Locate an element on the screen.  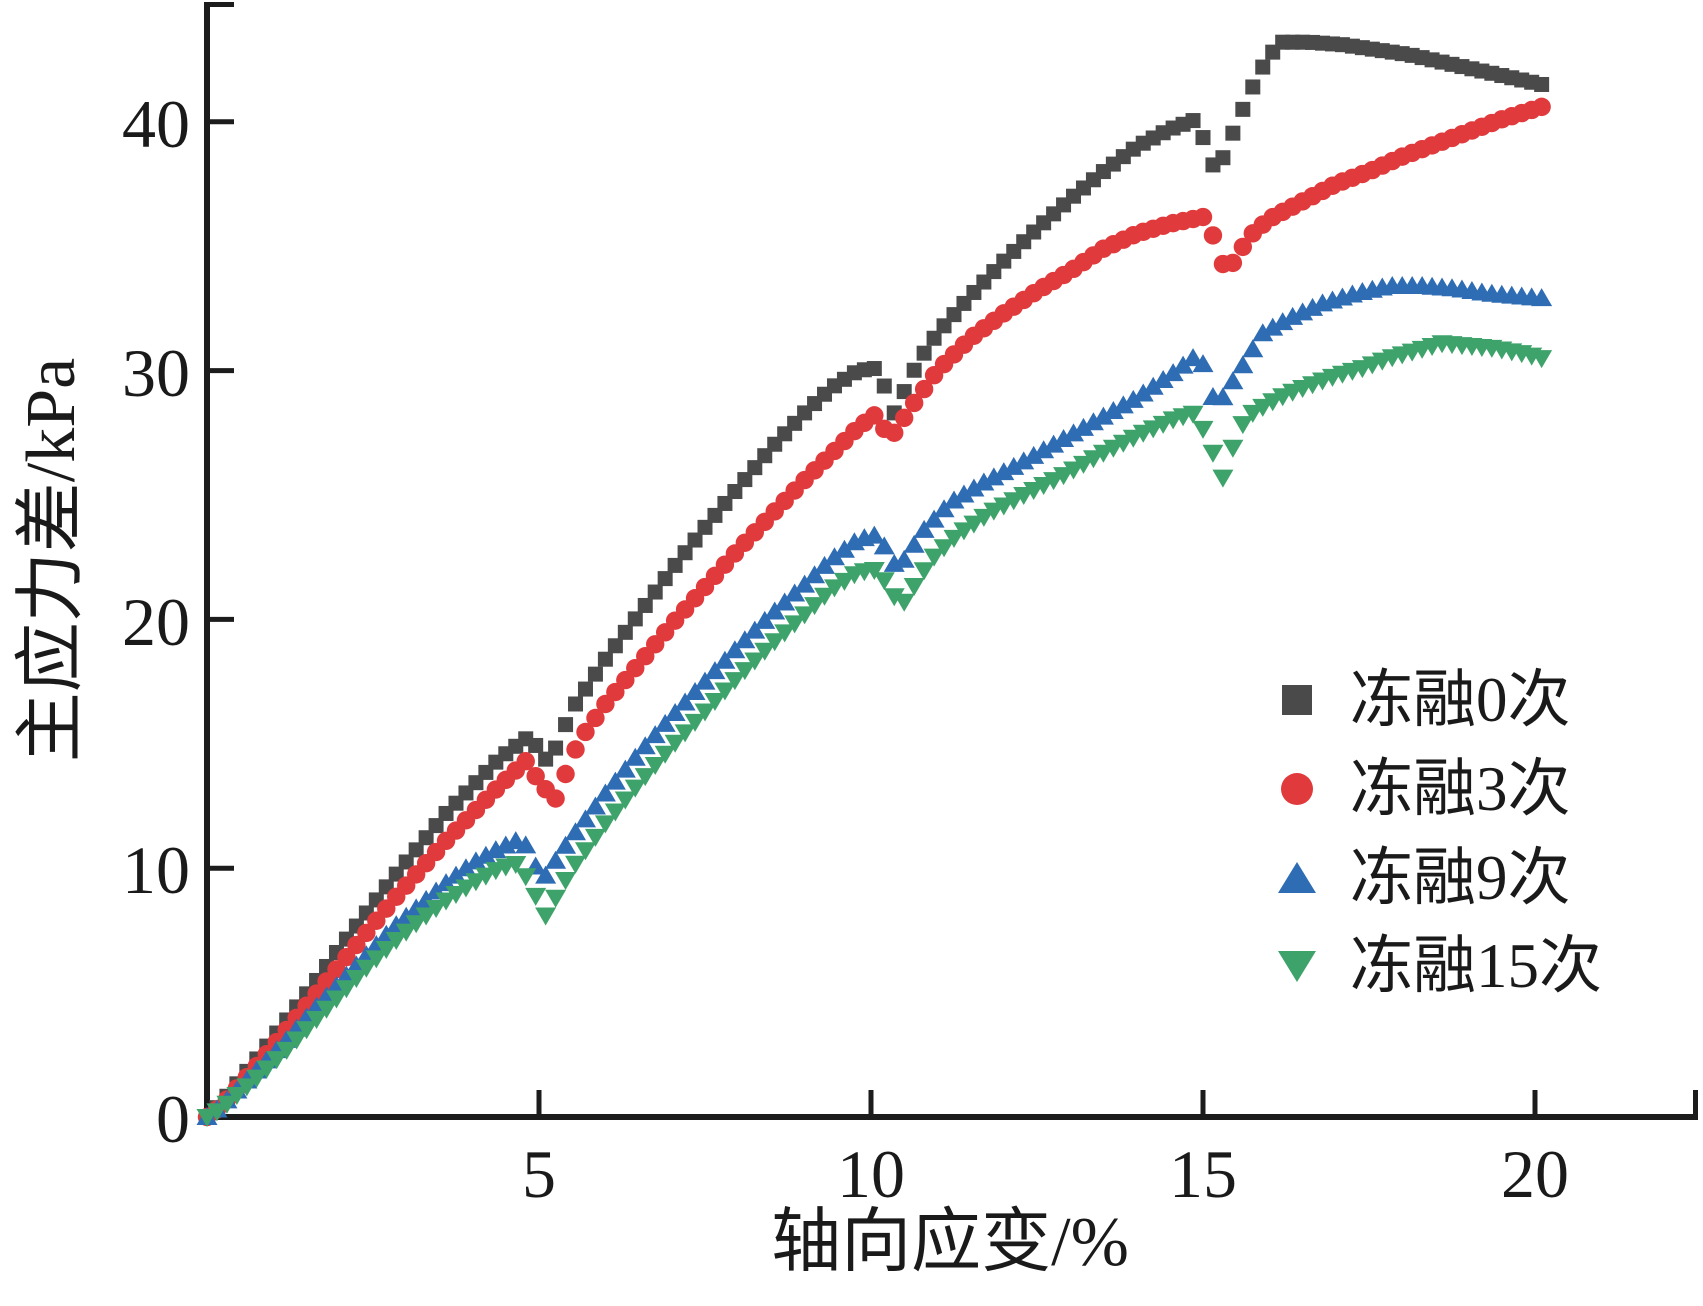
x-tick-label-10: 10 is located at coordinates (871, 1174).